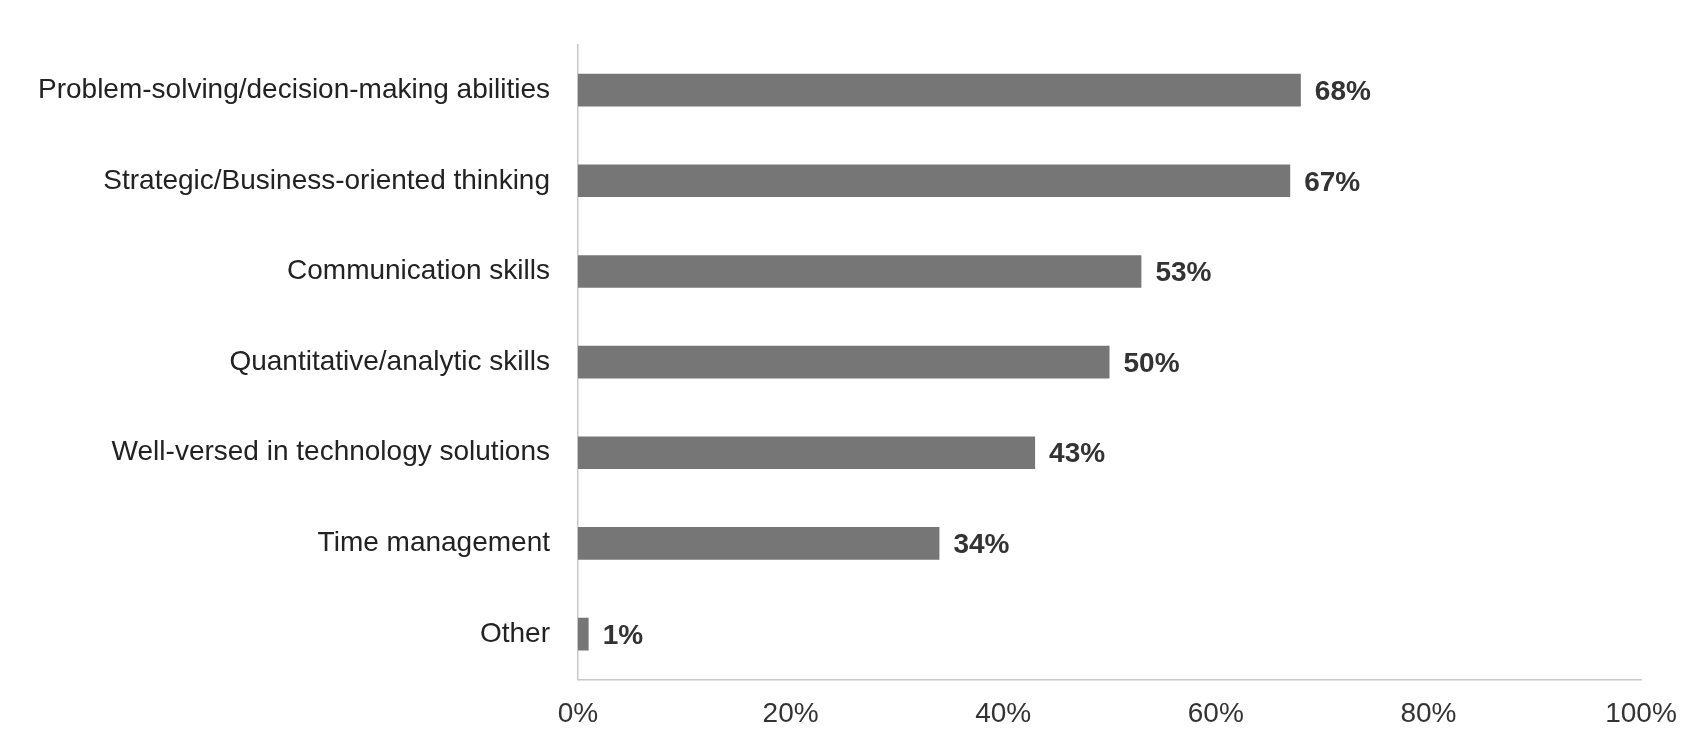 The width and height of the screenshot is (1696, 753). I want to click on y-tick-label: Other, so click(514, 632).